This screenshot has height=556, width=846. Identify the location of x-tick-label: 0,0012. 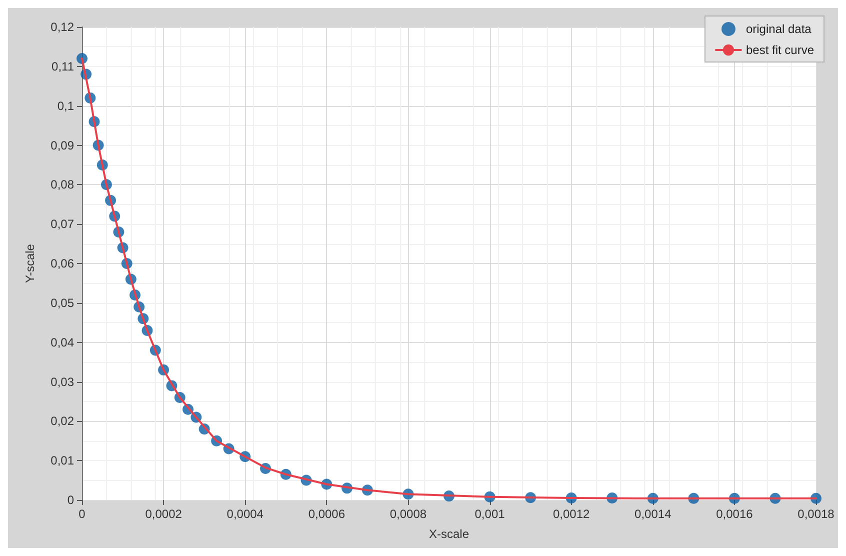
(571, 514).